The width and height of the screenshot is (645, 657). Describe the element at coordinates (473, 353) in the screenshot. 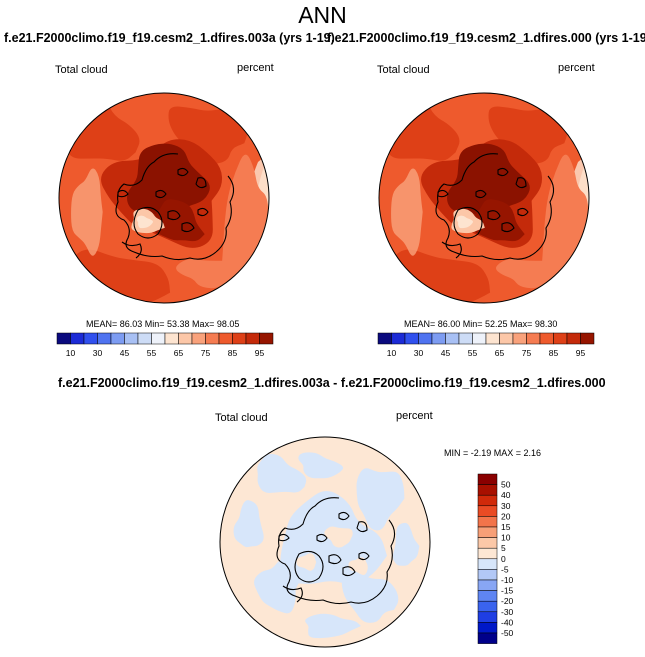

I see `right-colorbar-tick-label: 55` at that location.